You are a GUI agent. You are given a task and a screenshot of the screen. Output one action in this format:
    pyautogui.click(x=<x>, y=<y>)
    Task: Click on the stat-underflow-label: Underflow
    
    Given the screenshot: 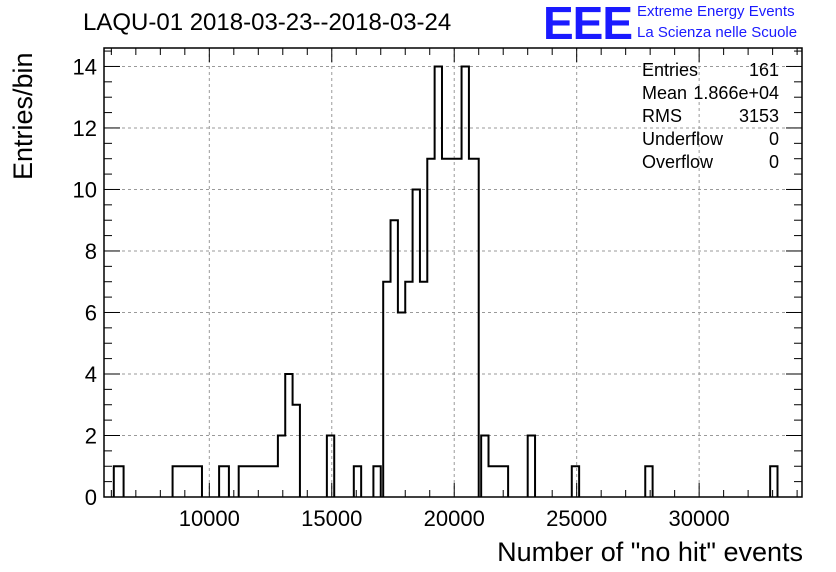 What is the action you would take?
    pyautogui.click(x=683, y=139)
    